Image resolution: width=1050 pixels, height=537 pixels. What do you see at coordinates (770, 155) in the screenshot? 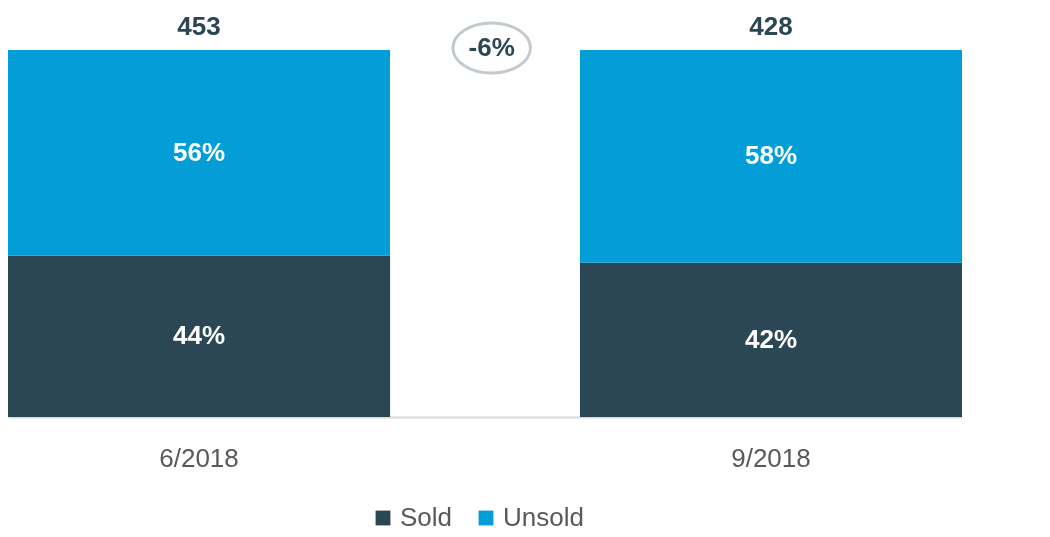
I see `data-label: 58%` at bounding box center [770, 155].